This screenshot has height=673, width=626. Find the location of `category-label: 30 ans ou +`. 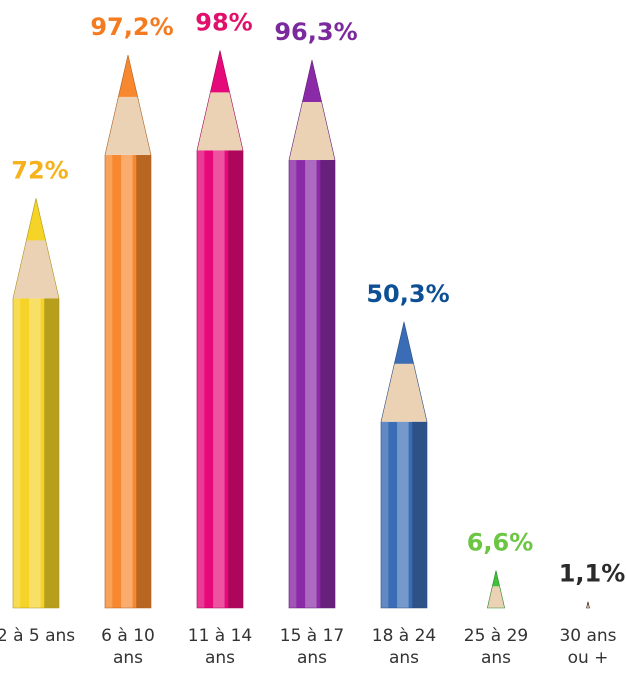

category-label: 30 ans ou + is located at coordinates (588, 647).